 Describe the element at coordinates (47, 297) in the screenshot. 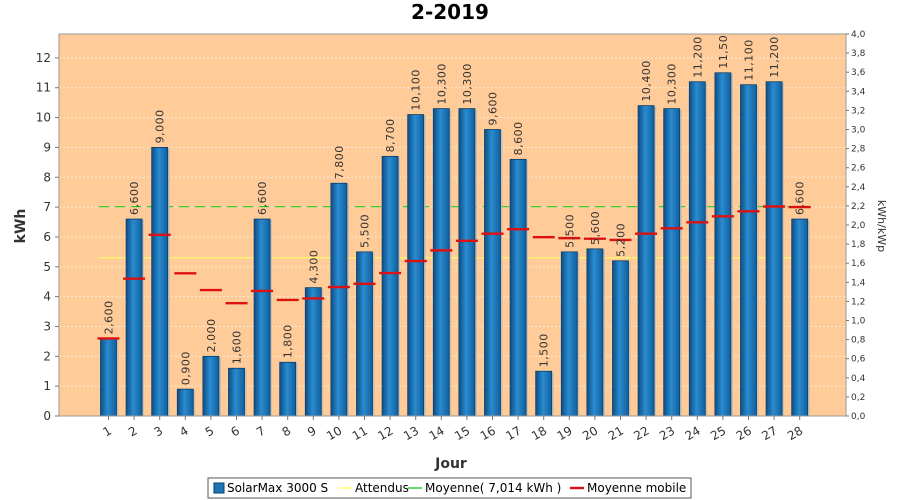

I see `y-tick-label: 4` at that location.